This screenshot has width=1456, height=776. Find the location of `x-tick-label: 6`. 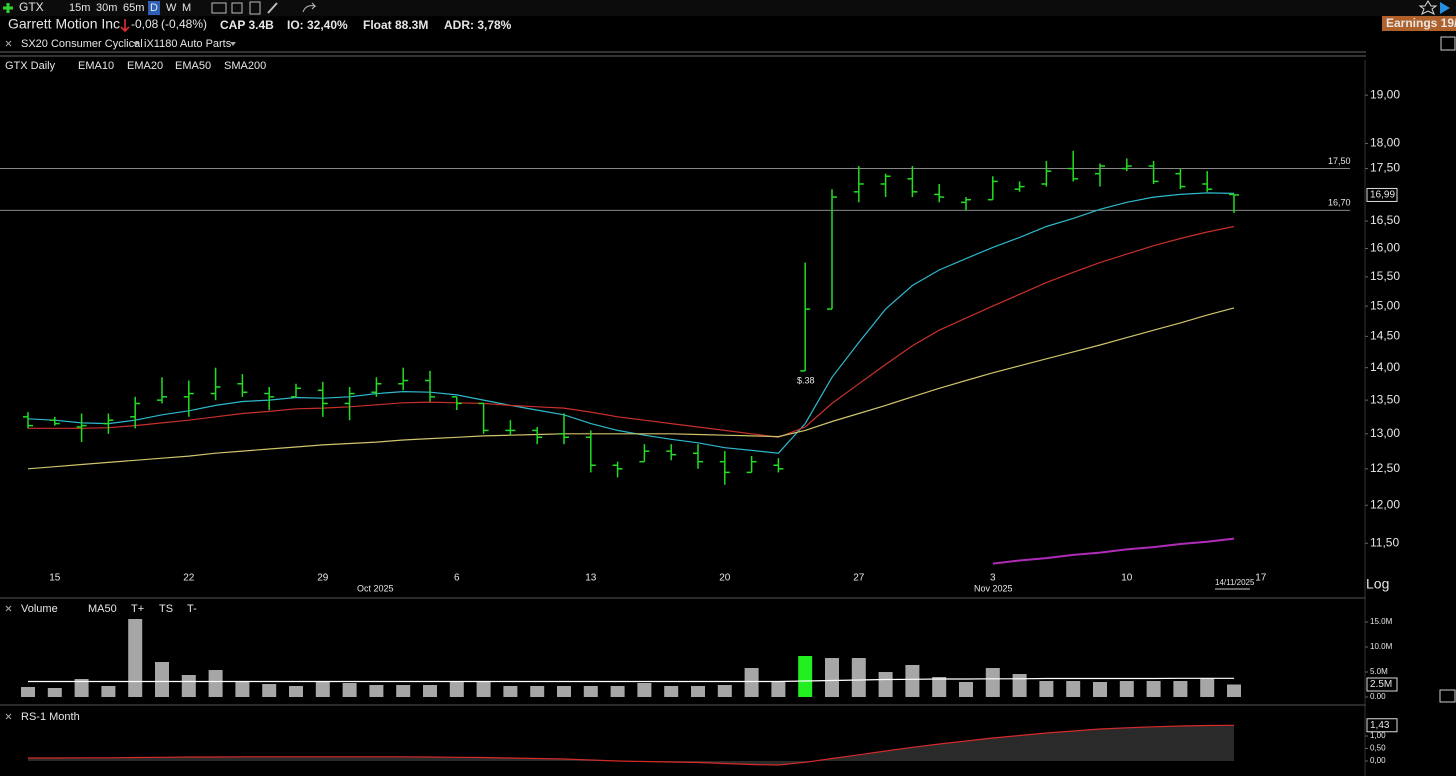

x-tick-label: 6 is located at coordinates (457, 578).